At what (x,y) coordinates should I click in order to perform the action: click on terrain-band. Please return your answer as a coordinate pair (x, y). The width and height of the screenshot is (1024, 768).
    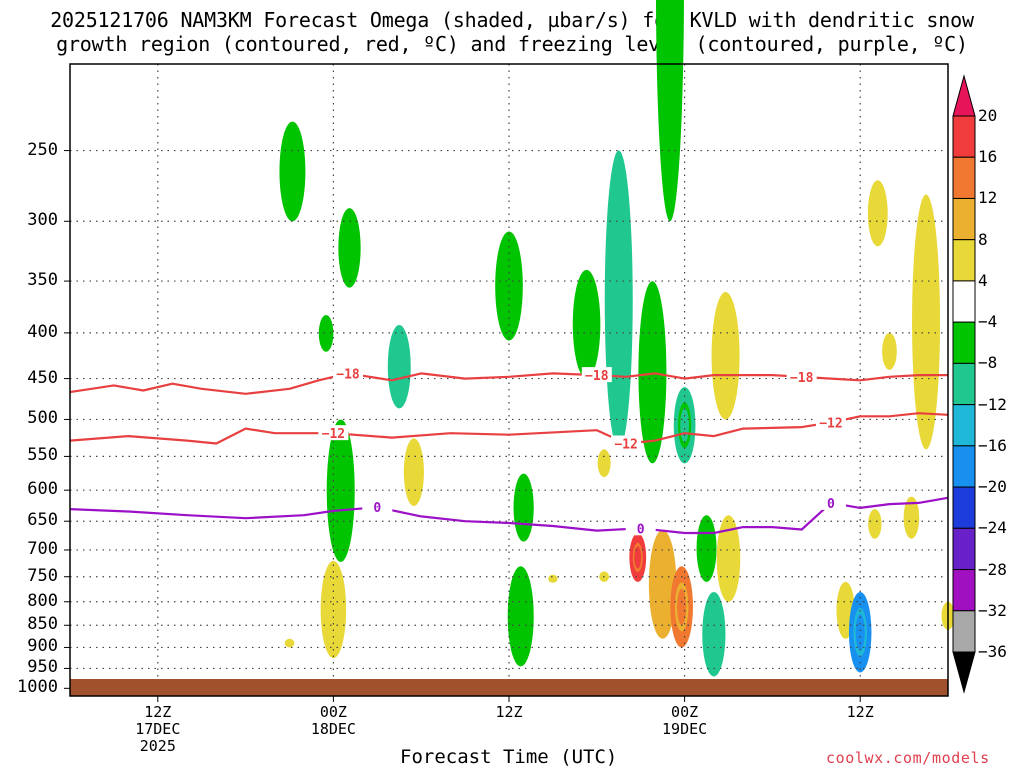
    Looking at the image, I should click on (509, 687).